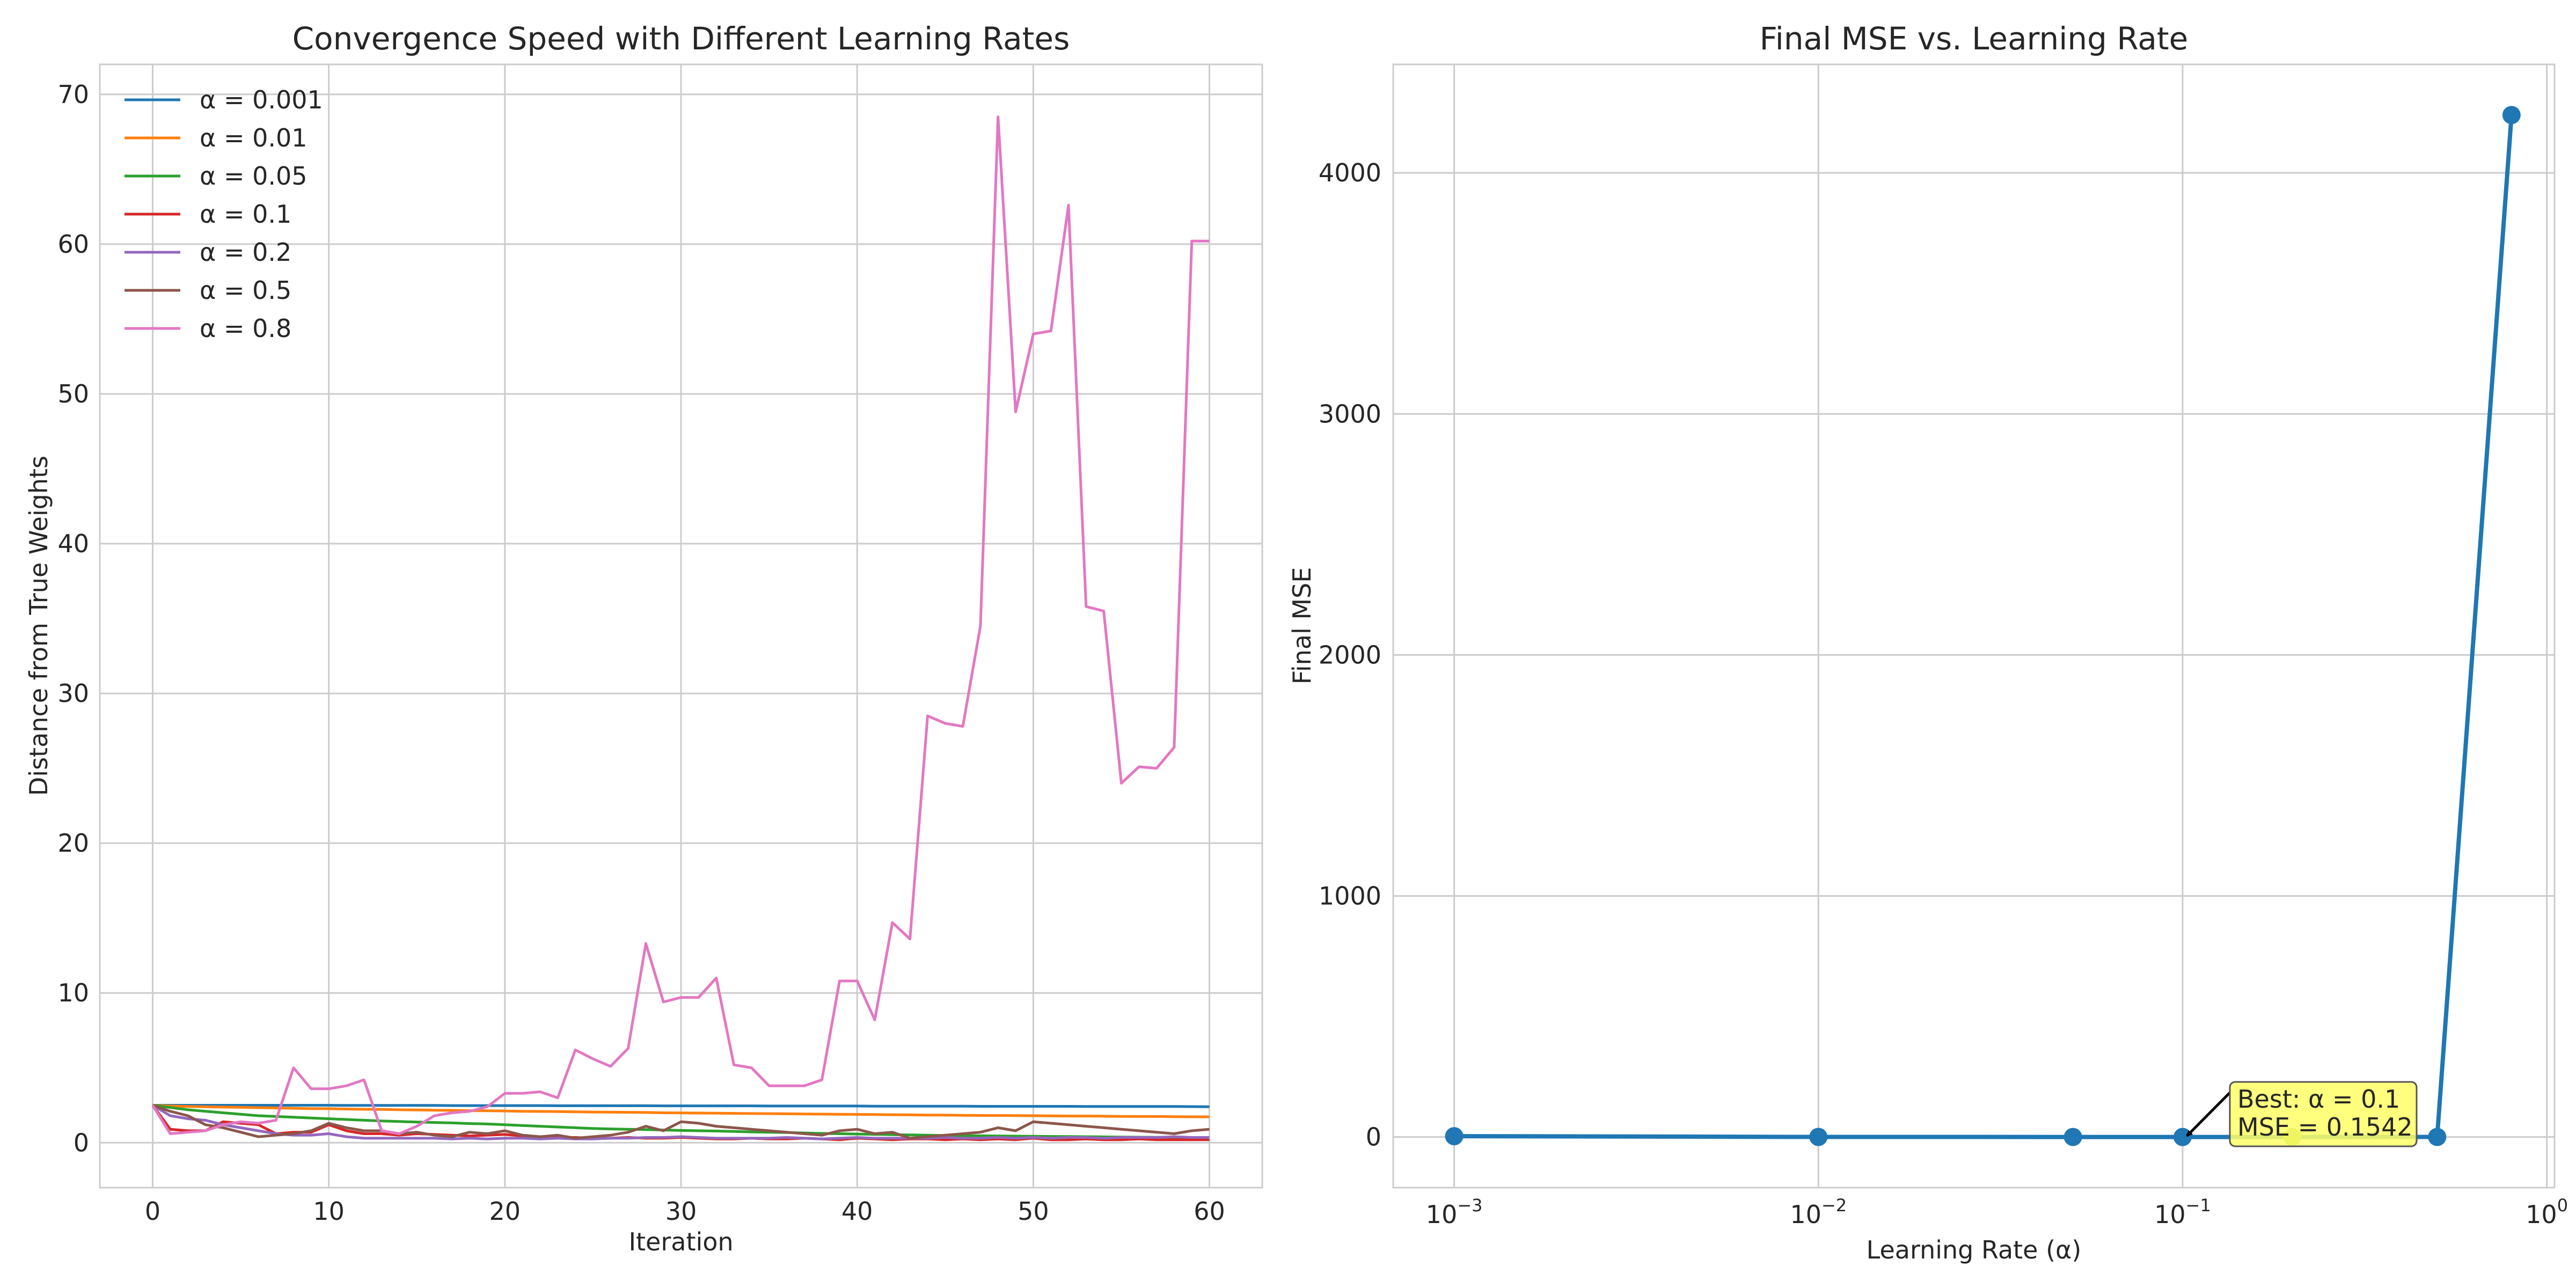 Image resolution: width=2576 pixels, height=1288 pixels. Describe the element at coordinates (680, 1241) in the screenshot. I see `left-x-axis-label: Iteration` at that location.